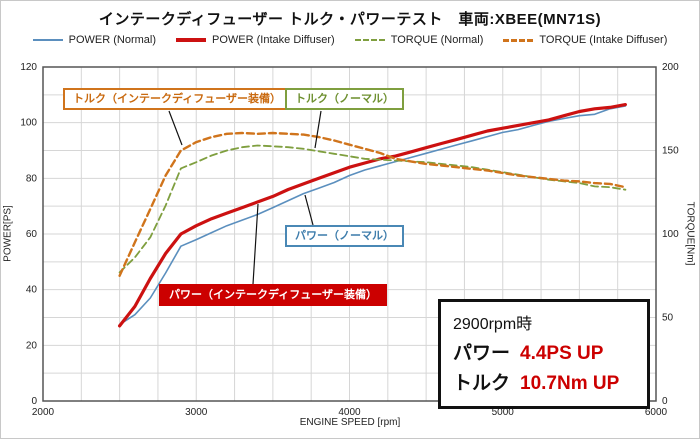 This screenshot has width=700, height=439. I want to click on legend-label: POWER (Normal), so click(112, 40).